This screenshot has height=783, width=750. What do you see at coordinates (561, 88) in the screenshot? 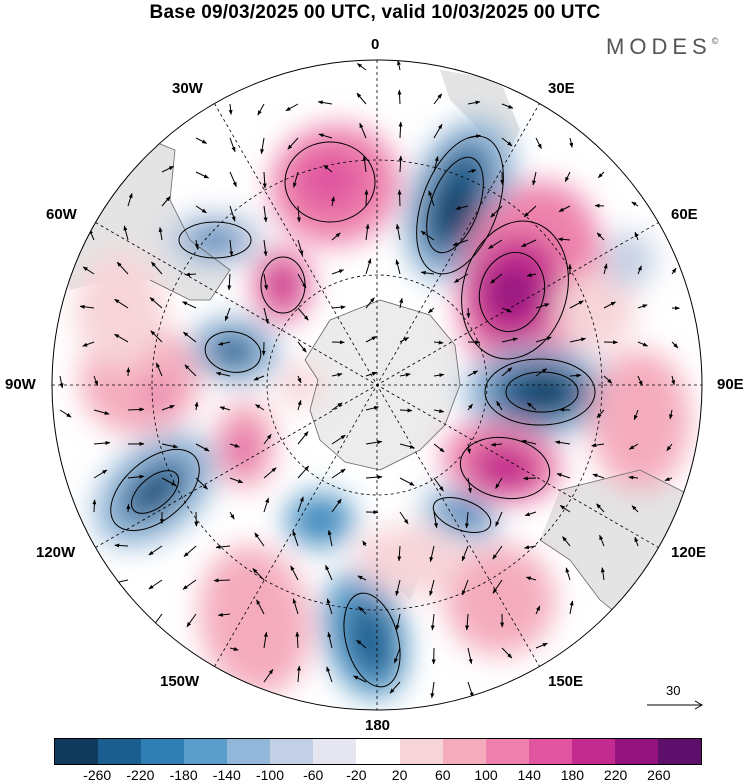
I see `label-lon-30e: 30E` at bounding box center [561, 88].